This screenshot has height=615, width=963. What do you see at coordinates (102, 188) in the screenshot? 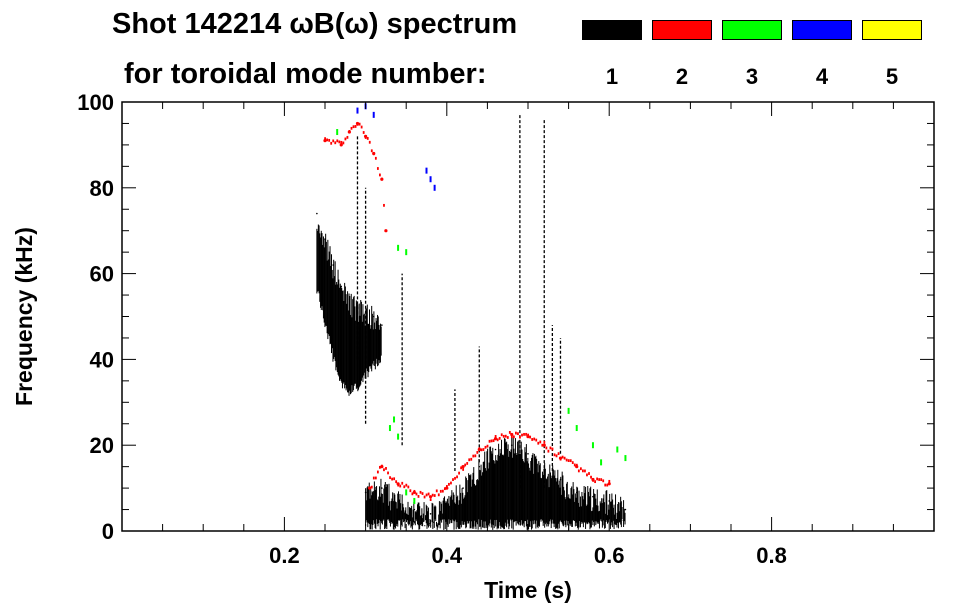
I see `y-tick-label: 80` at bounding box center [102, 188].